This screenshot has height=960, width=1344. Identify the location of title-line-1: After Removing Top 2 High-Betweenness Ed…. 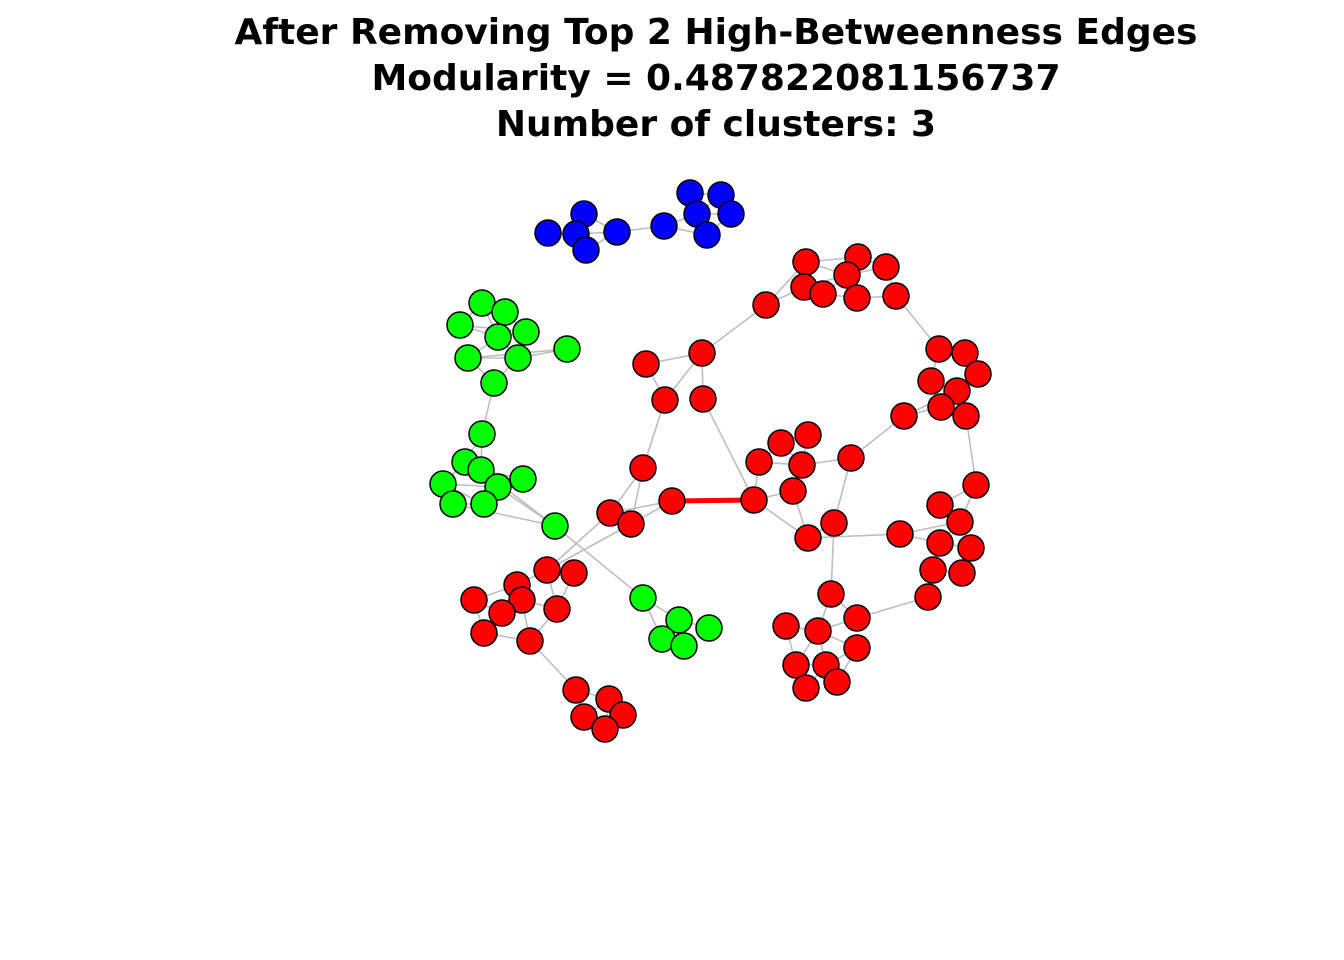
(716, 32).